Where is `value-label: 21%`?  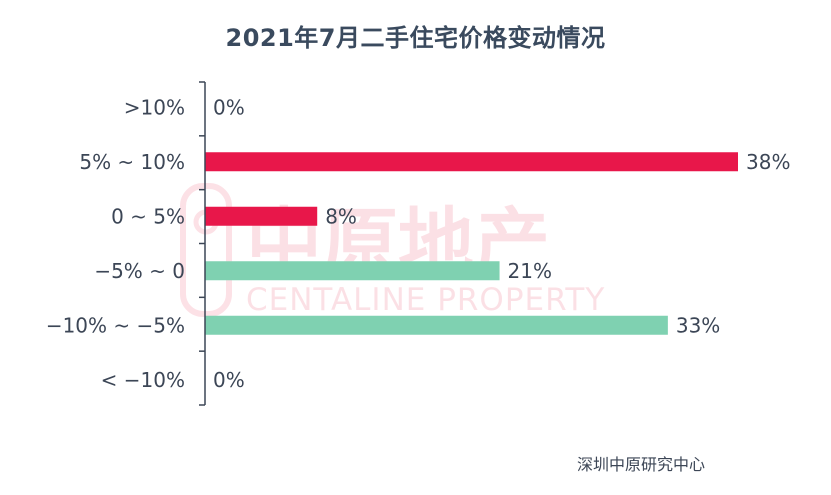 value-label: 21% is located at coordinates (530, 271).